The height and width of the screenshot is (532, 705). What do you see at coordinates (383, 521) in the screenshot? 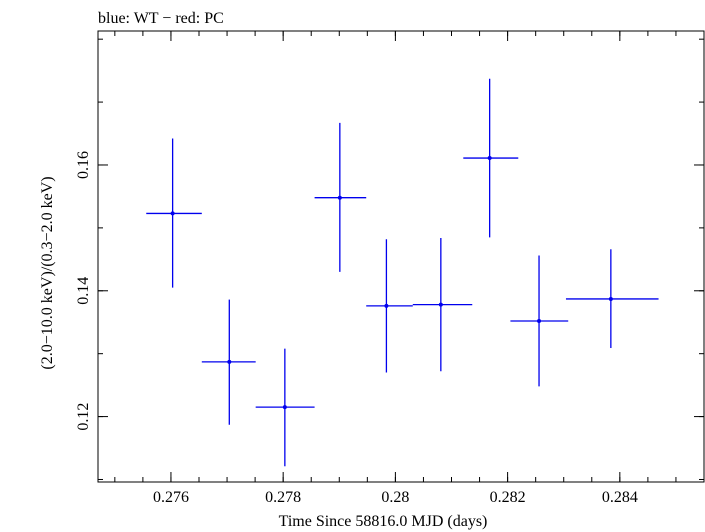
I see `x-axis-label: Time Since 58816.0 MJD (days)` at bounding box center [383, 521].